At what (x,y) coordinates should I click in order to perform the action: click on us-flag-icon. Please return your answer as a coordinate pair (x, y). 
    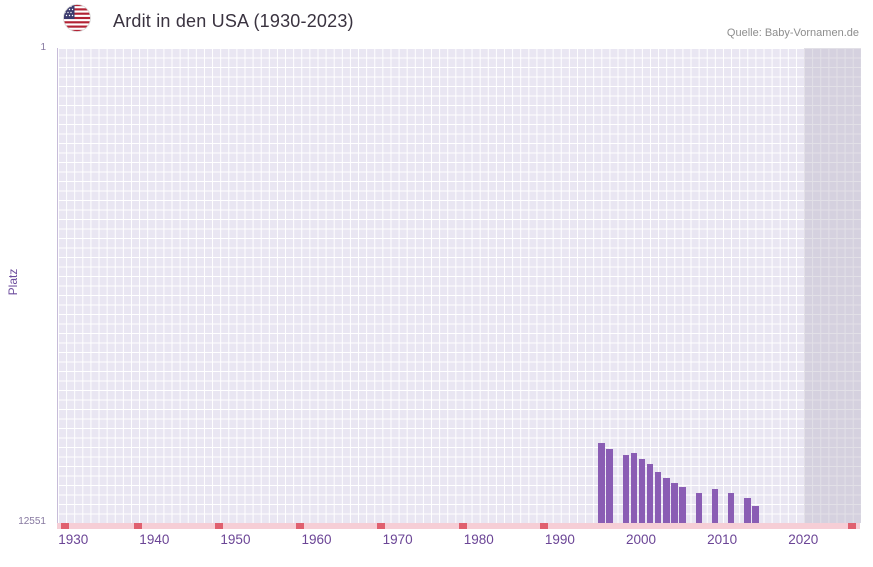
    Looking at the image, I should click on (77, 18).